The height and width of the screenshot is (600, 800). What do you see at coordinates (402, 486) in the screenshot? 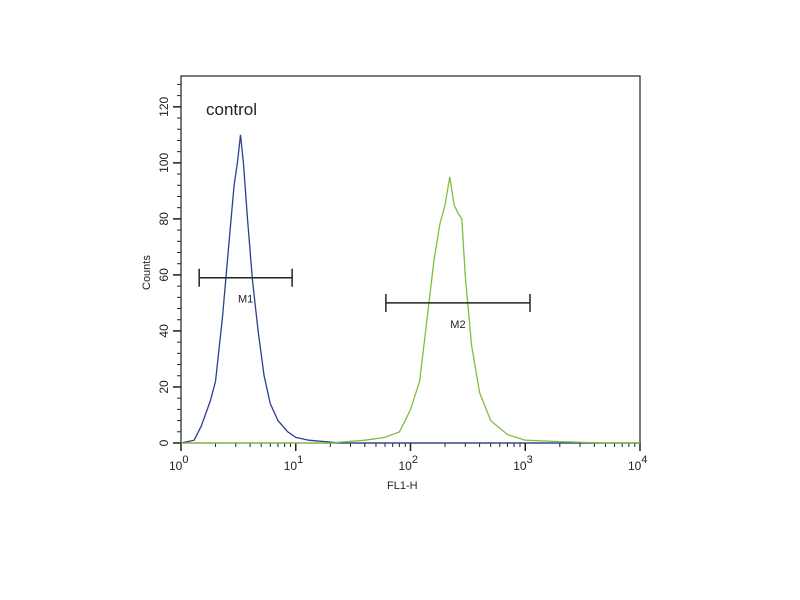
I see `x-axis-label: FL1-H` at bounding box center [402, 486].